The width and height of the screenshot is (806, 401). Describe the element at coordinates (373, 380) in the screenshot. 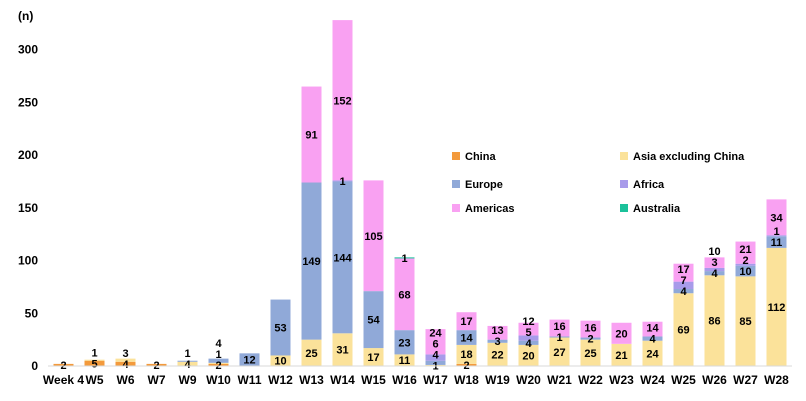

I see `x-tick-label: W15` at that location.